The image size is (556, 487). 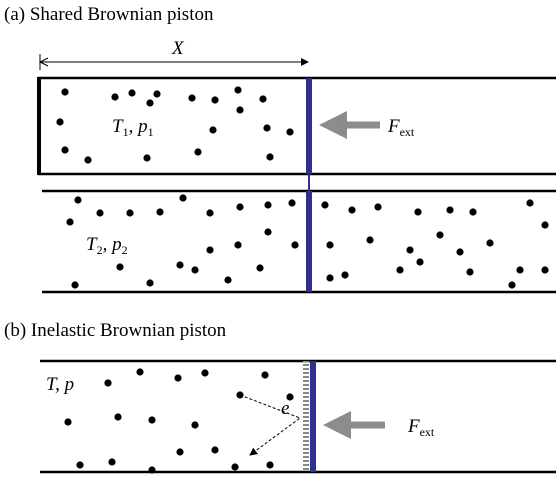 What do you see at coordinates (178, 48) in the screenshot?
I see `length-label: X` at bounding box center [178, 48].